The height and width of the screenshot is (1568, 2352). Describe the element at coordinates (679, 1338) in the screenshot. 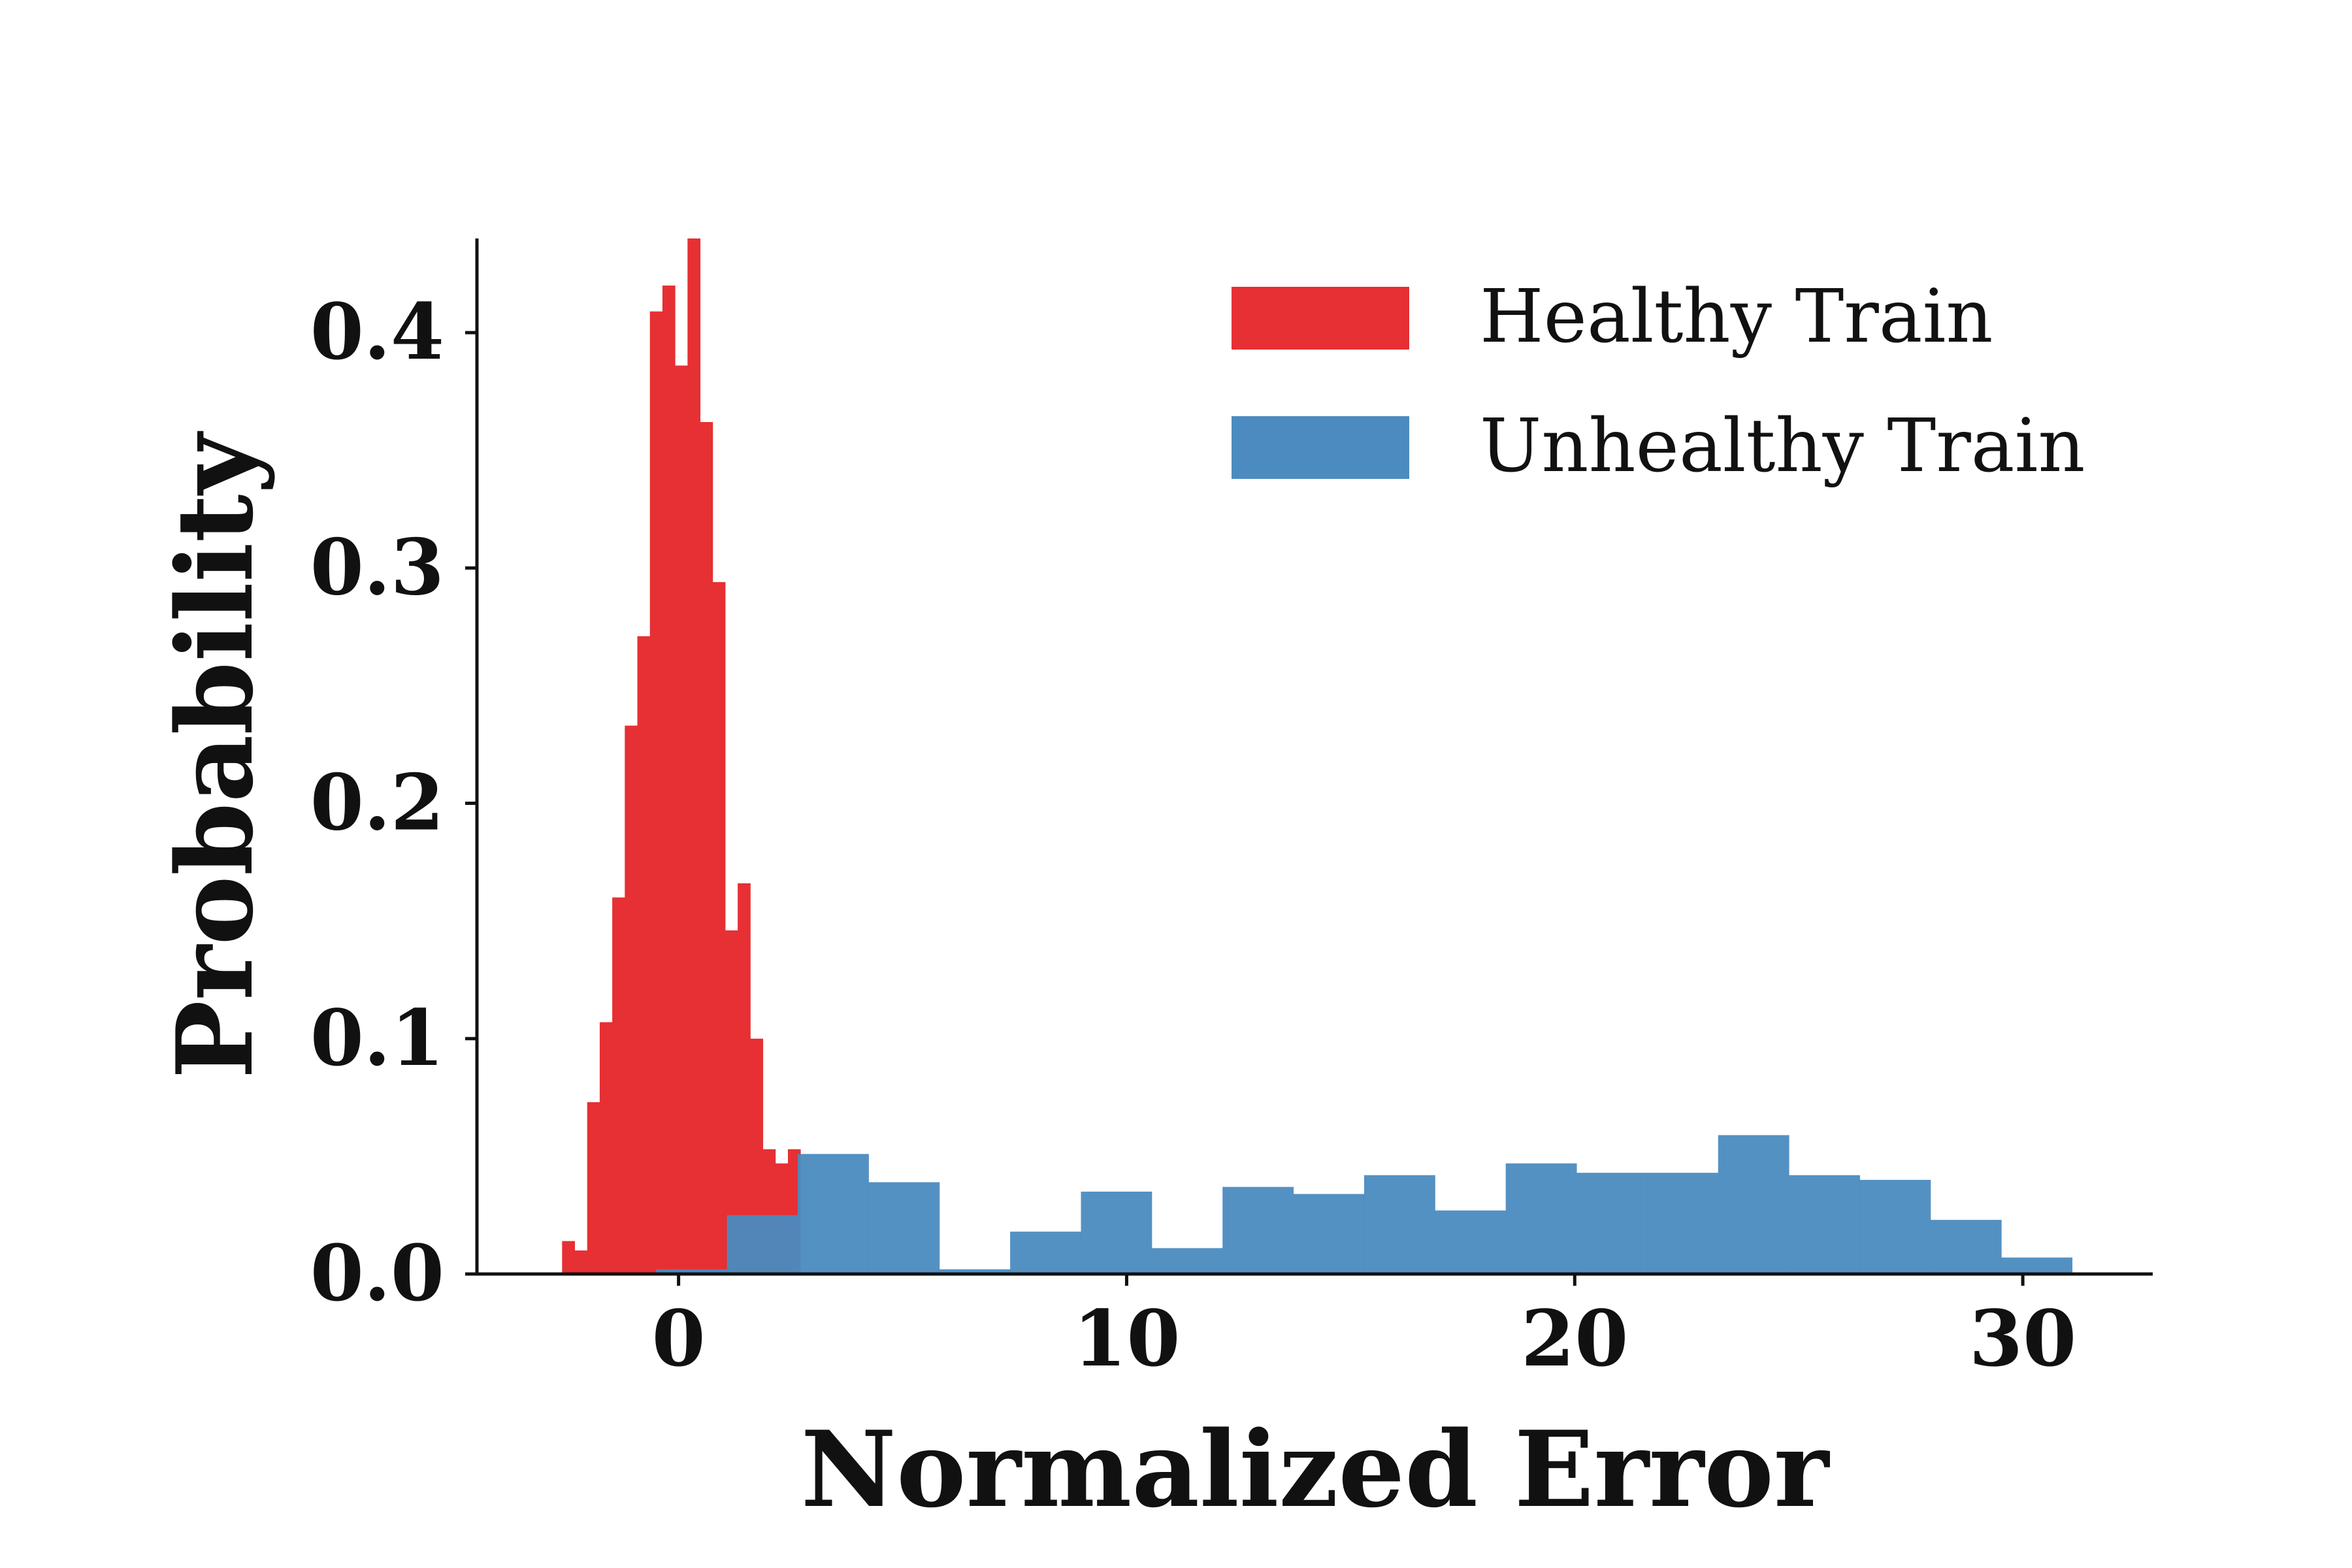

I see `x-tick-label: 0` at that location.